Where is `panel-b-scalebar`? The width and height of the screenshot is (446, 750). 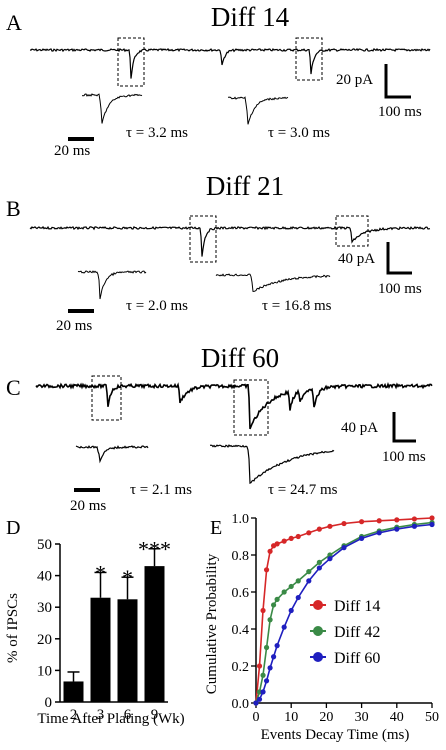
panel-b-scalebar is located at coordinates (399, 258).